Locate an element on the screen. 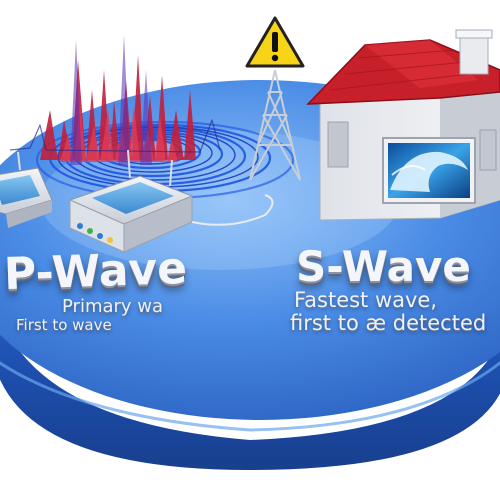  warning-triangle-icon is located at coordinates (275, 42).